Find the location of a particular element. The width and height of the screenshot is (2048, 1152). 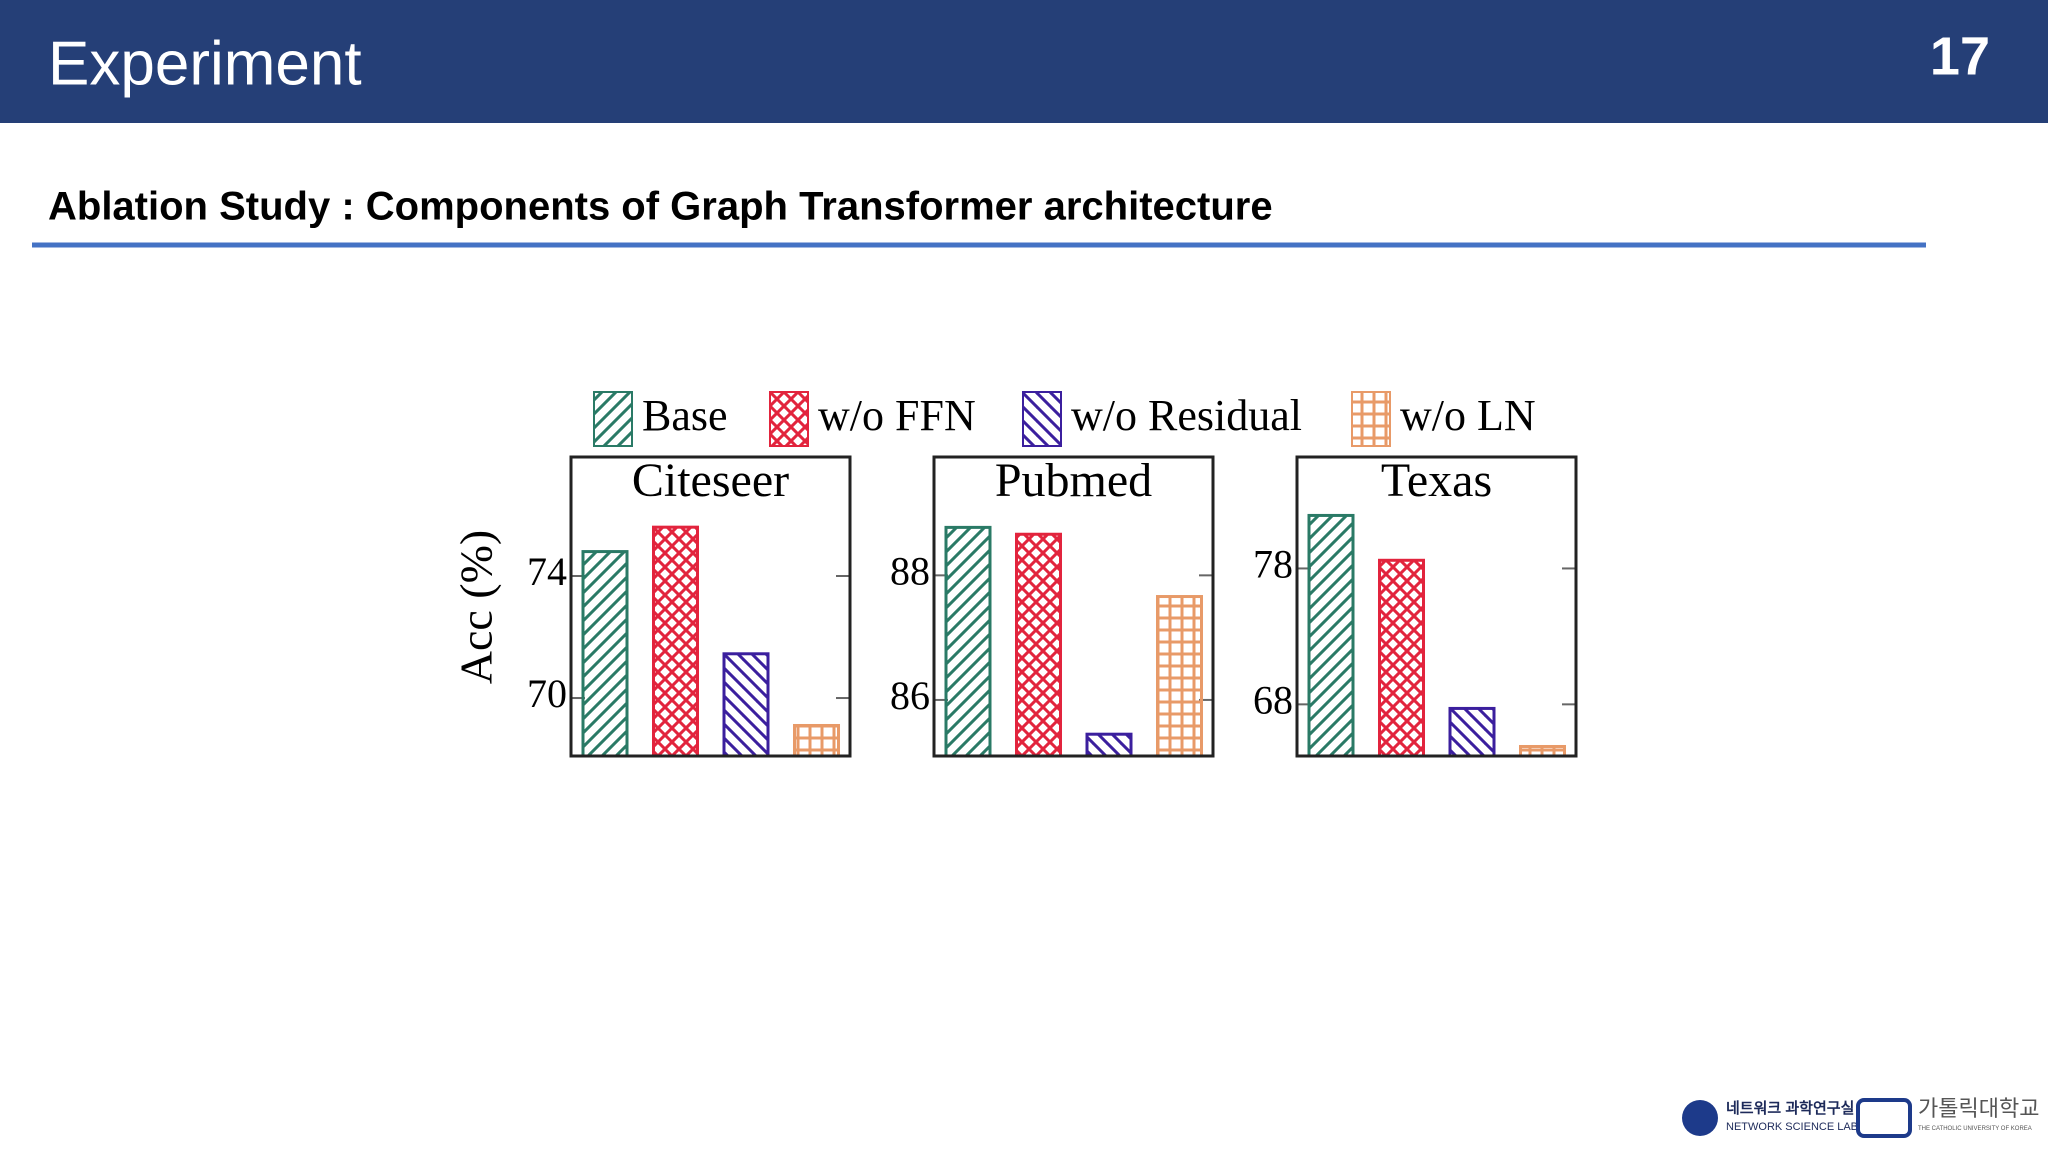

y-tick-label: 78 is located at coordinates (1273, 564).